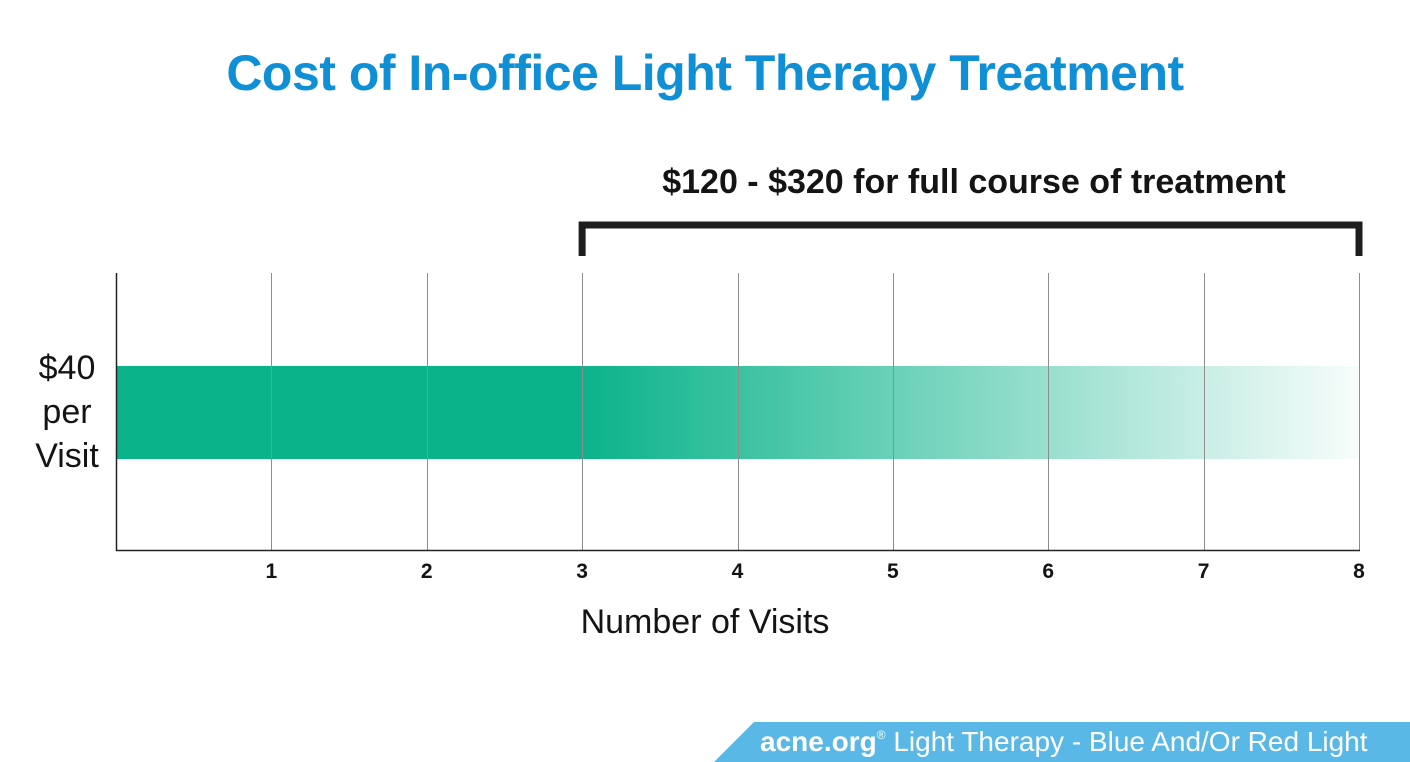 The height and width of the screenshot is (762, 1410). What do you see at coordinates (970, 238) in the screenshot?
I see `cost-range-bracket` at bounding box center [970, 238].